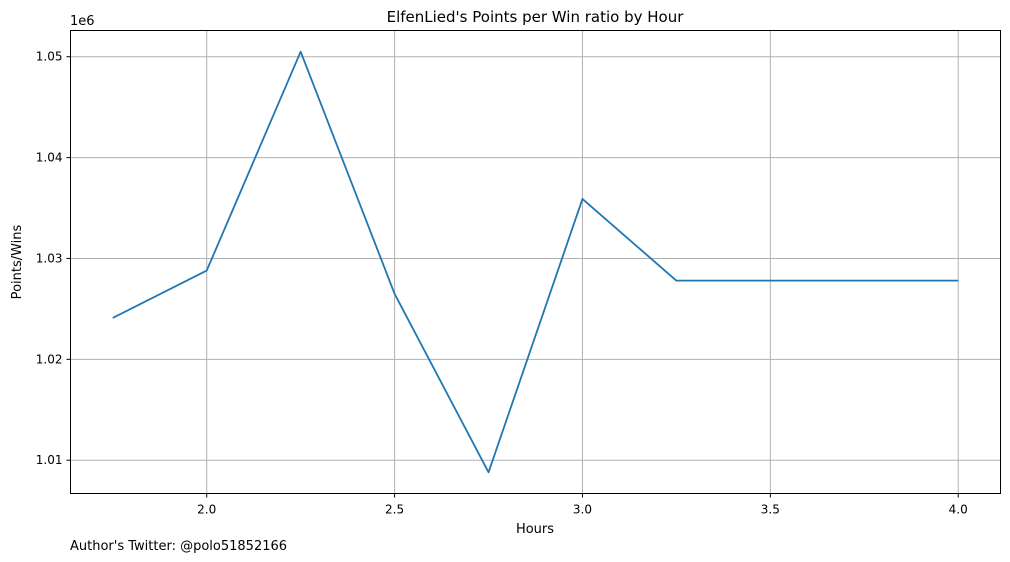  I want to click on x-tick-label: 3.5, so click(770, 510).